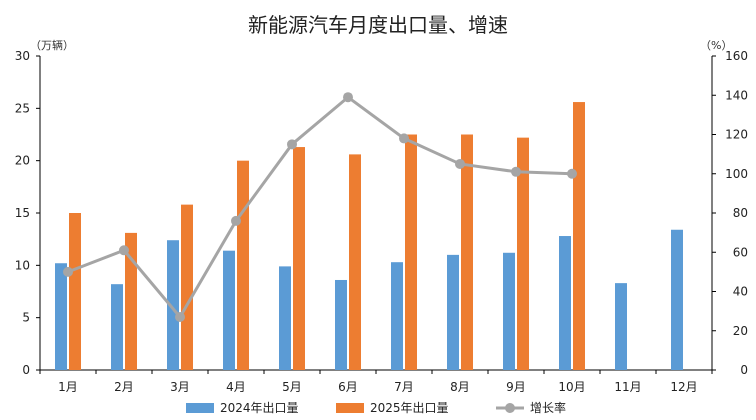  Describe the element at coordinates (22, 213) in the screenshot. I see `left-tick-label: 15` at that location.